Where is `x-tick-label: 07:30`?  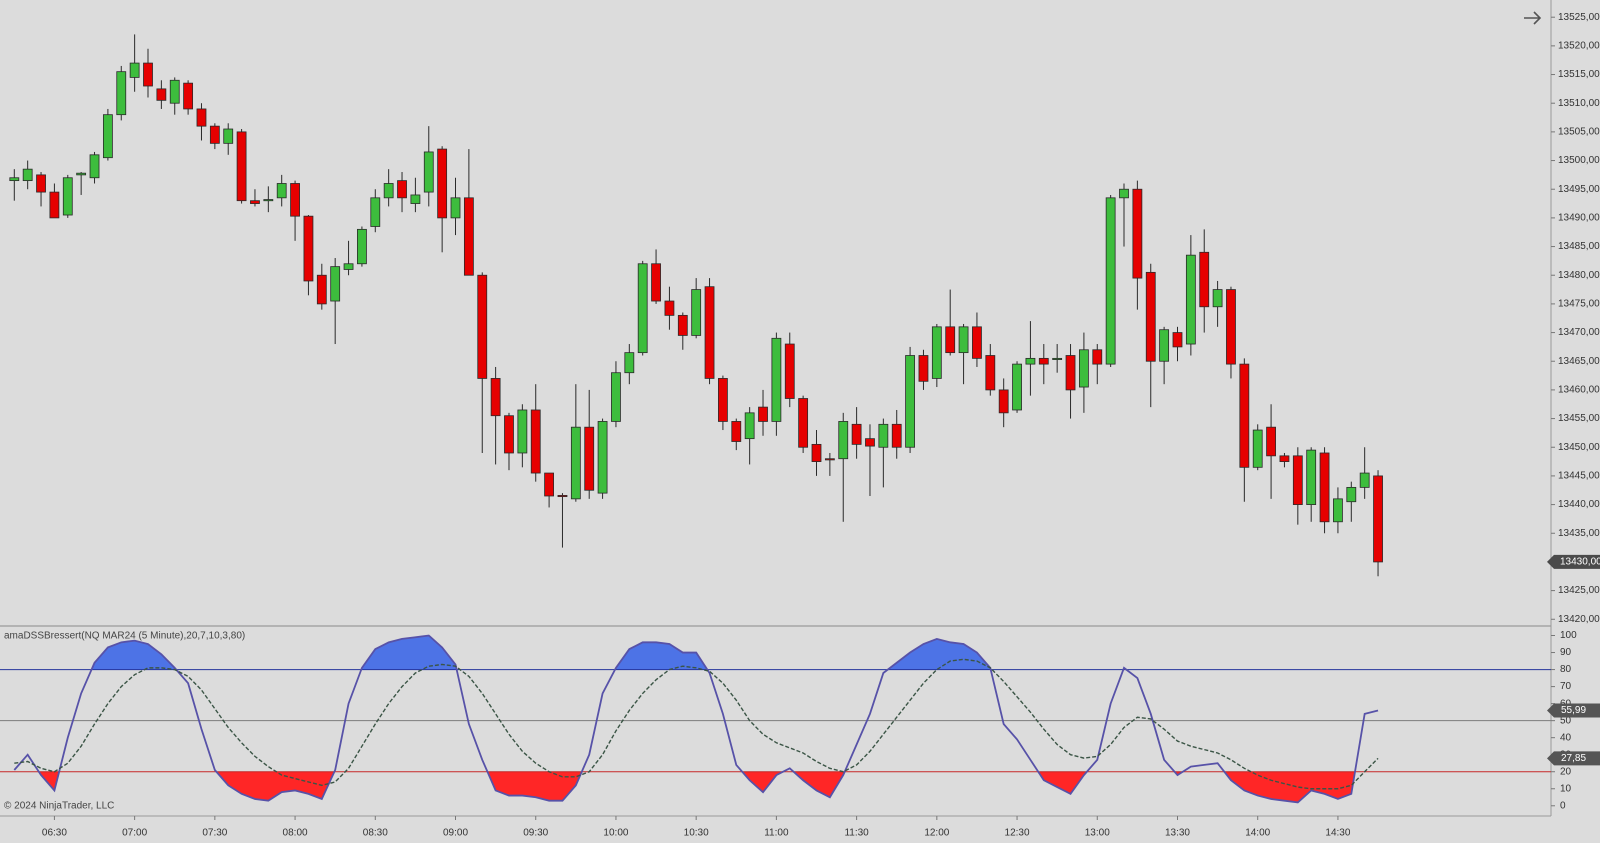 x-tick-label: 07:30 is located at coordinates (214, 833).